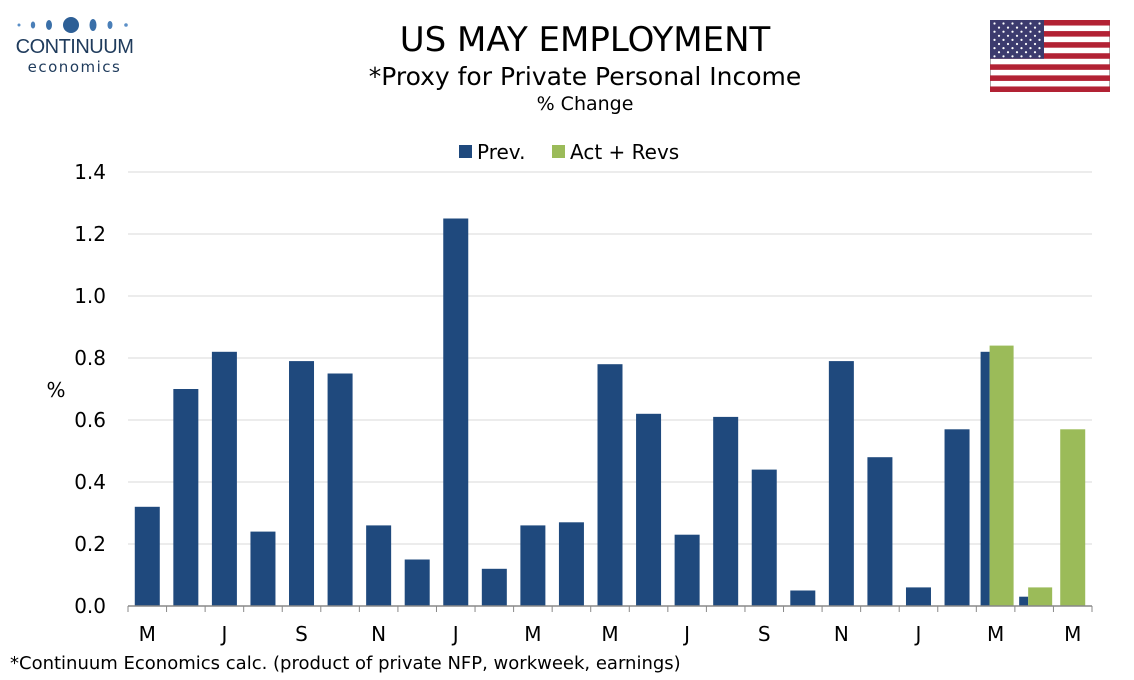  Describe the element at coordinates (465, 151) in the screenshot. I see `legend-swatch-prev` at that location.